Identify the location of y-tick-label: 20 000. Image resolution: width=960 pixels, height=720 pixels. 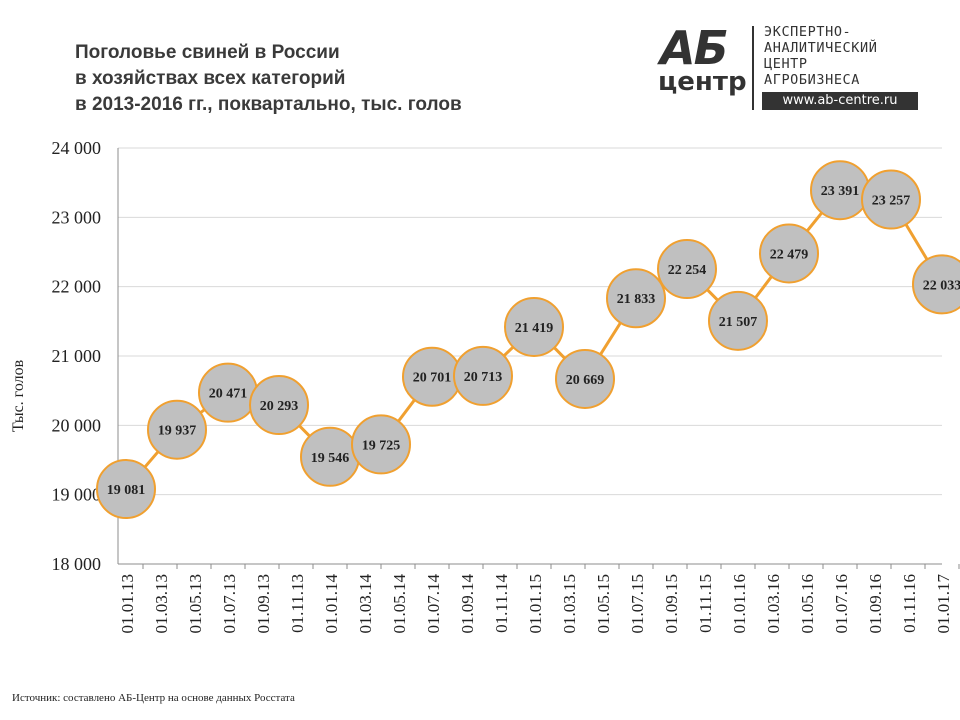
(77, 425).